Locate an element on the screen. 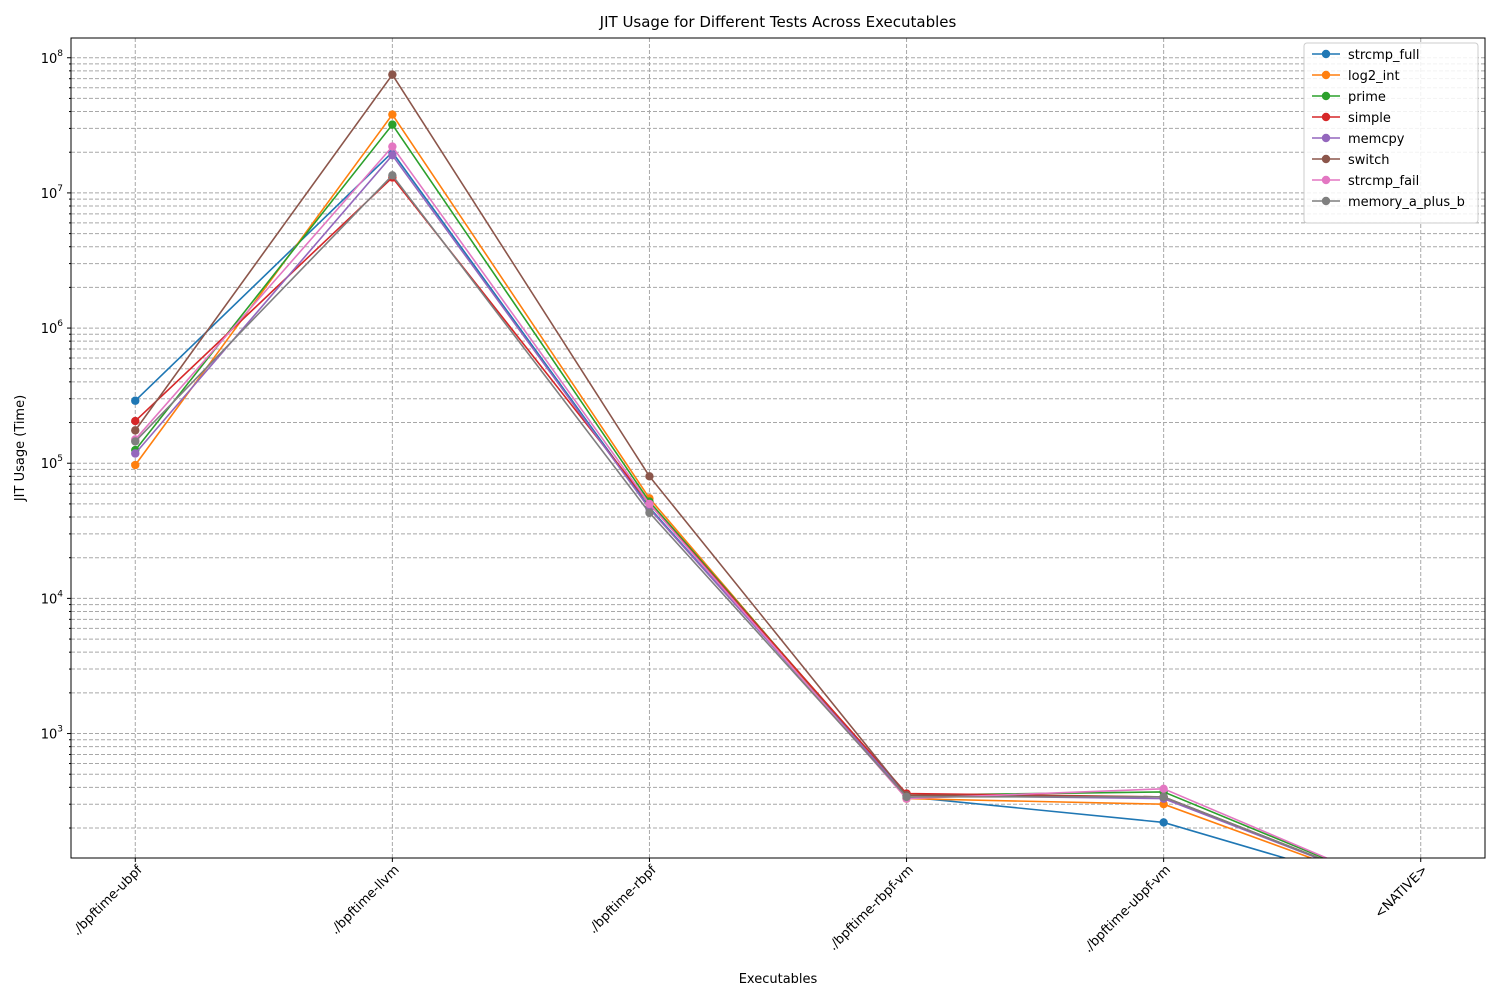 This screenshot has width=1500, height=1000. legend-item: memcpy is located at coordinates (1358, 139).